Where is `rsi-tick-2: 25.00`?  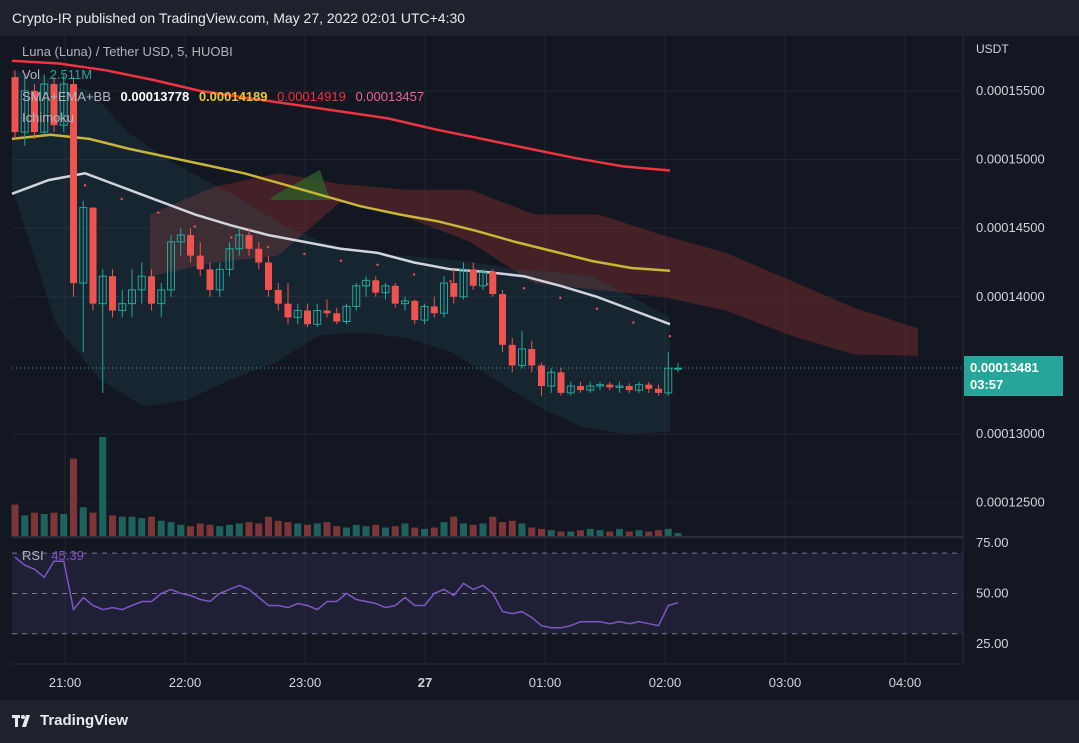 rsi-tick-2: 25.00 is located at coordinates (992, 643).